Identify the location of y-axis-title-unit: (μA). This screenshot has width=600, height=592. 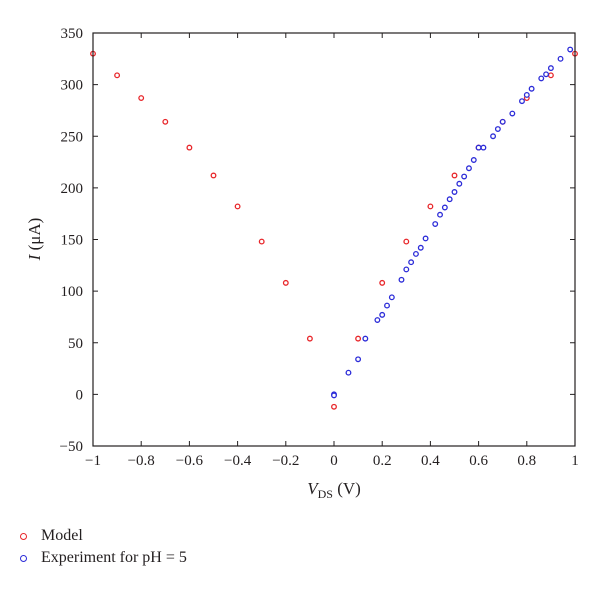
(34, 236).